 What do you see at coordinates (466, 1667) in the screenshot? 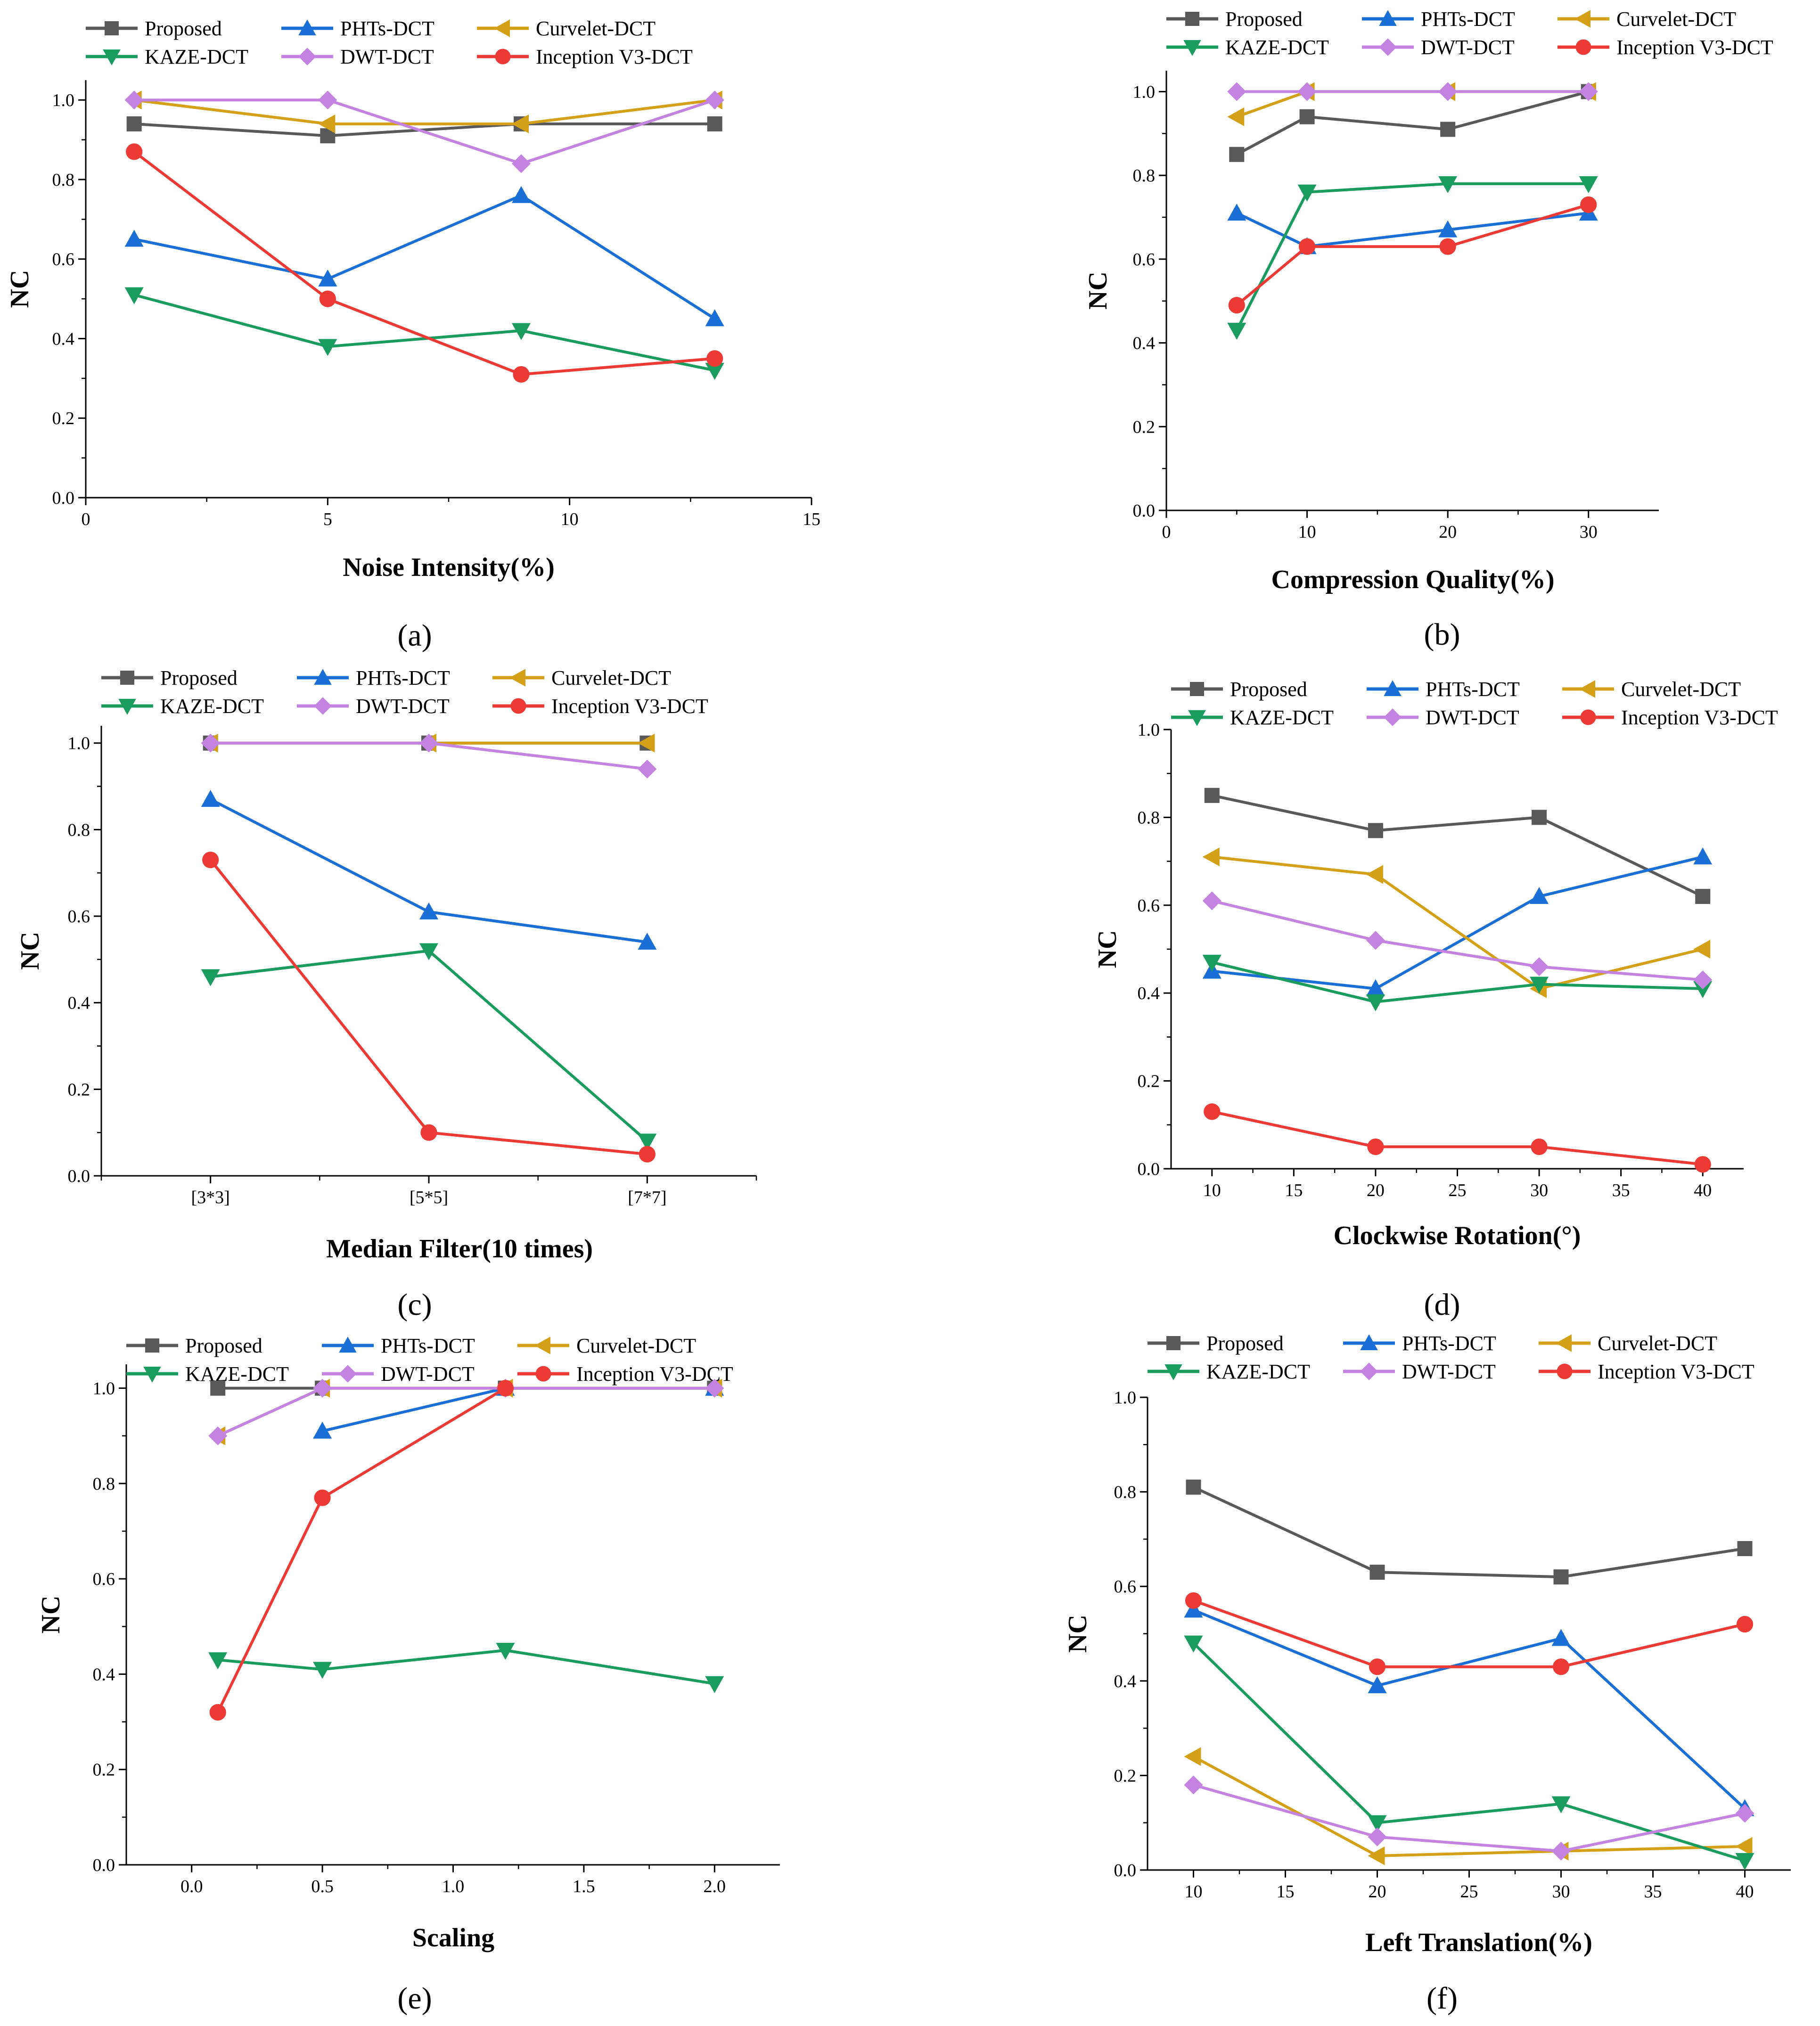
I see `series-kaze-dct` at bounding box center [466, 1667].